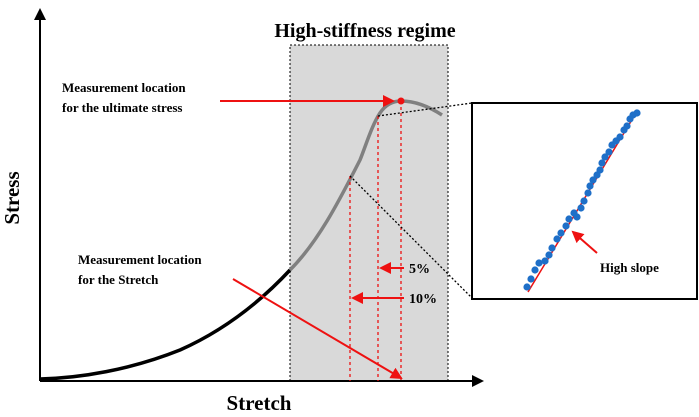 This screenshot has height=417, width=699. I want to click on x-axis-label: Stretch, so click(259, 403).